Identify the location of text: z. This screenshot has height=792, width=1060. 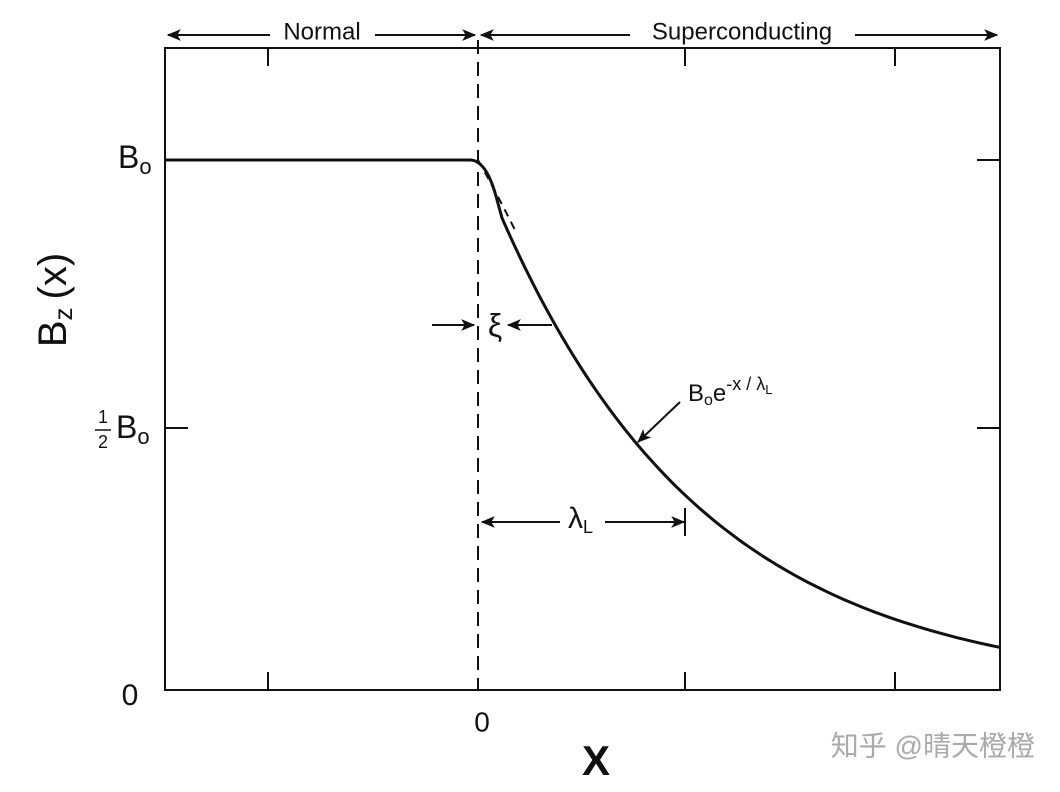
(63, 313).